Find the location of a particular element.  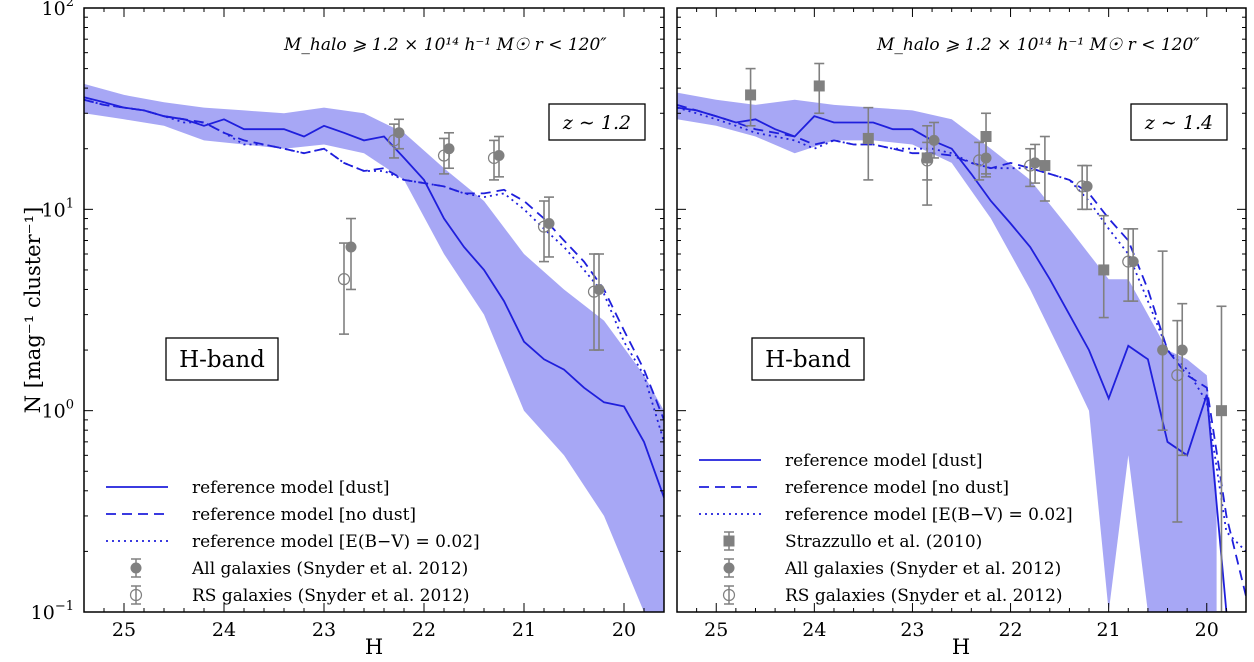

legend-item: reference model [dust] is located at coordinates (840, 461).